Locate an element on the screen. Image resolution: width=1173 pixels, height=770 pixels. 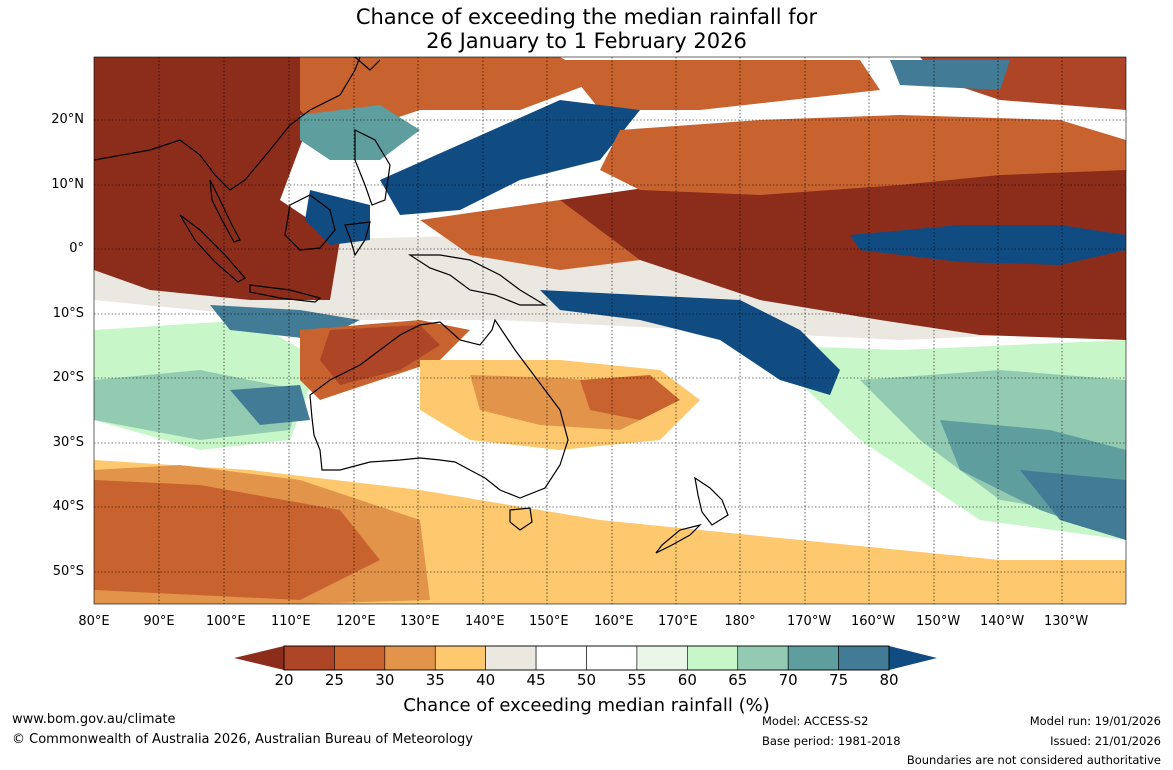
x-tick-label: 100°E is located at coordinates (226, 621).